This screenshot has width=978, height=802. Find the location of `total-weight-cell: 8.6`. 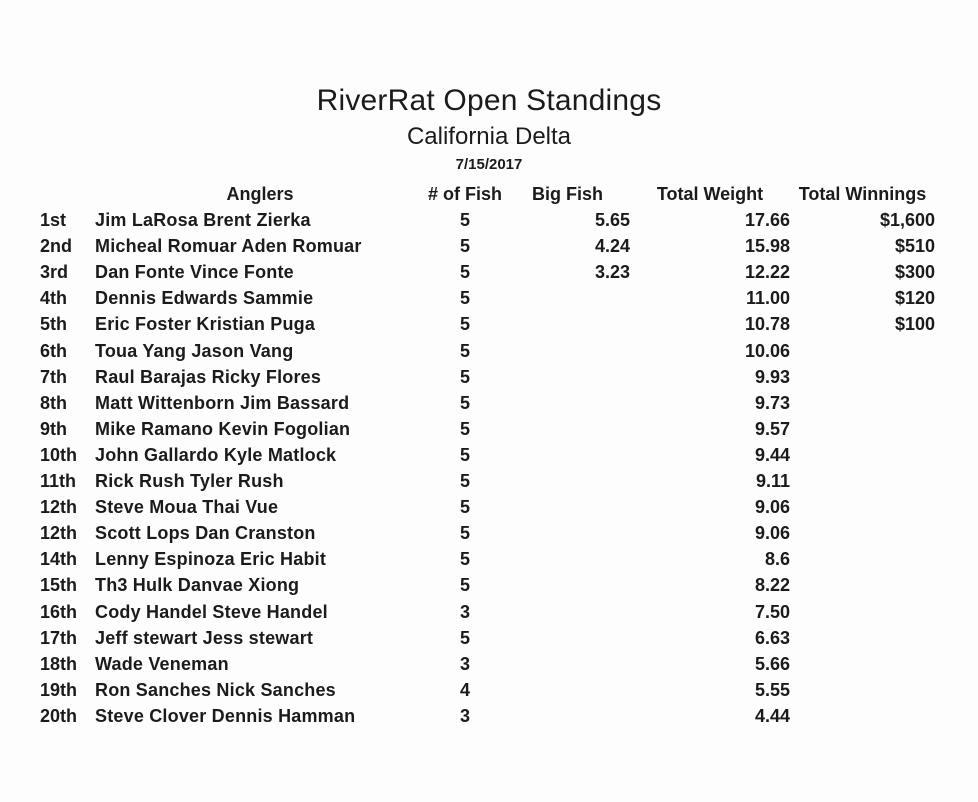

total-weight-cell: 8.6 is located at coordinates (777, 559).